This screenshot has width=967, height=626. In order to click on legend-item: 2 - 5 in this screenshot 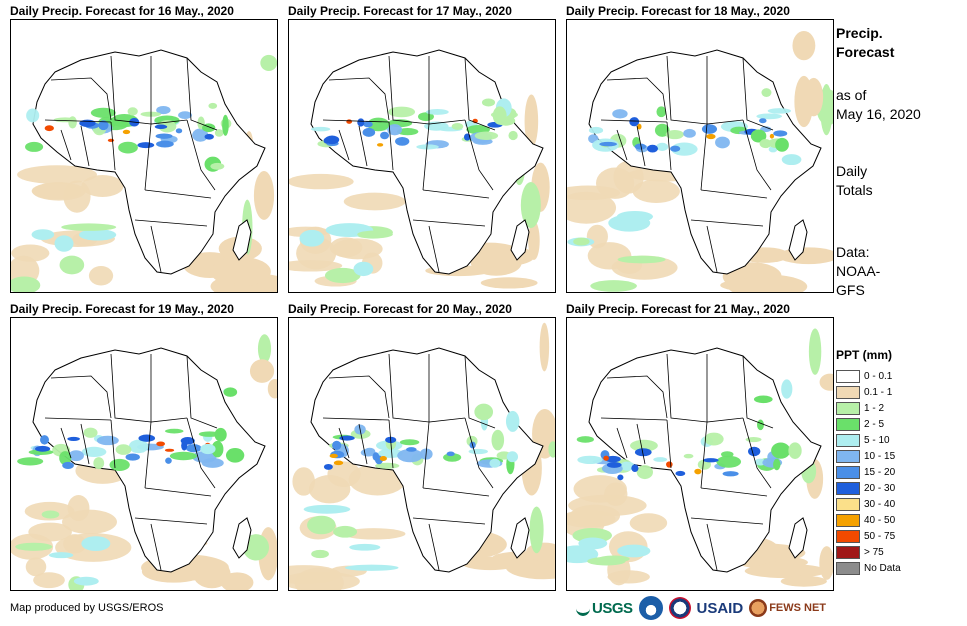, I will do `click(896, 424)`.